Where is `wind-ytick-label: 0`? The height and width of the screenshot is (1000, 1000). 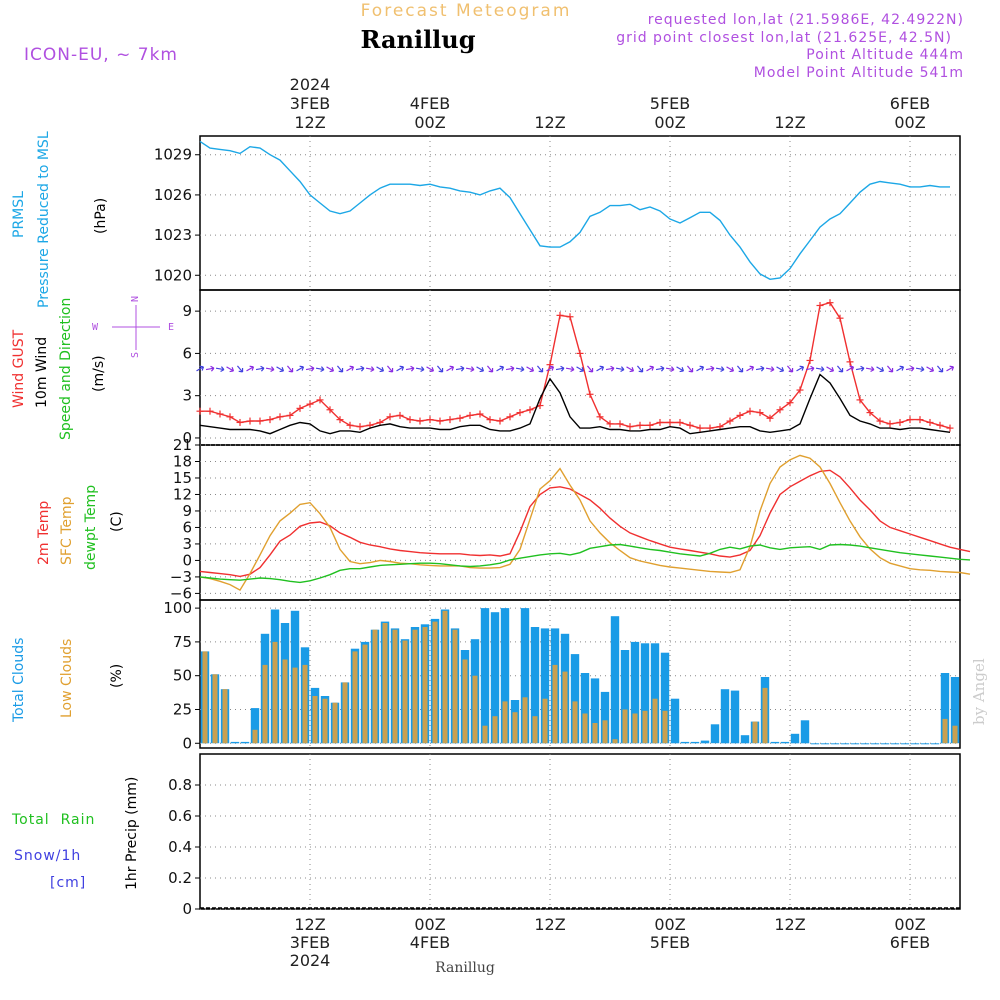
wind-ytick-label: 0 is located at coordinates (187, 438).